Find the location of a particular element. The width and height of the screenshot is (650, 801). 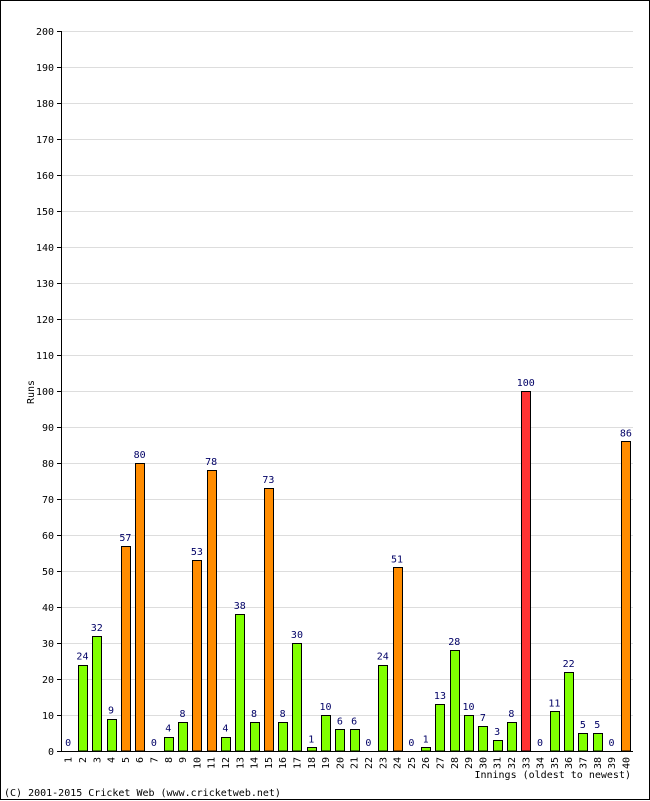

y-tick-label: 50 is located at coordinates (48, 572).